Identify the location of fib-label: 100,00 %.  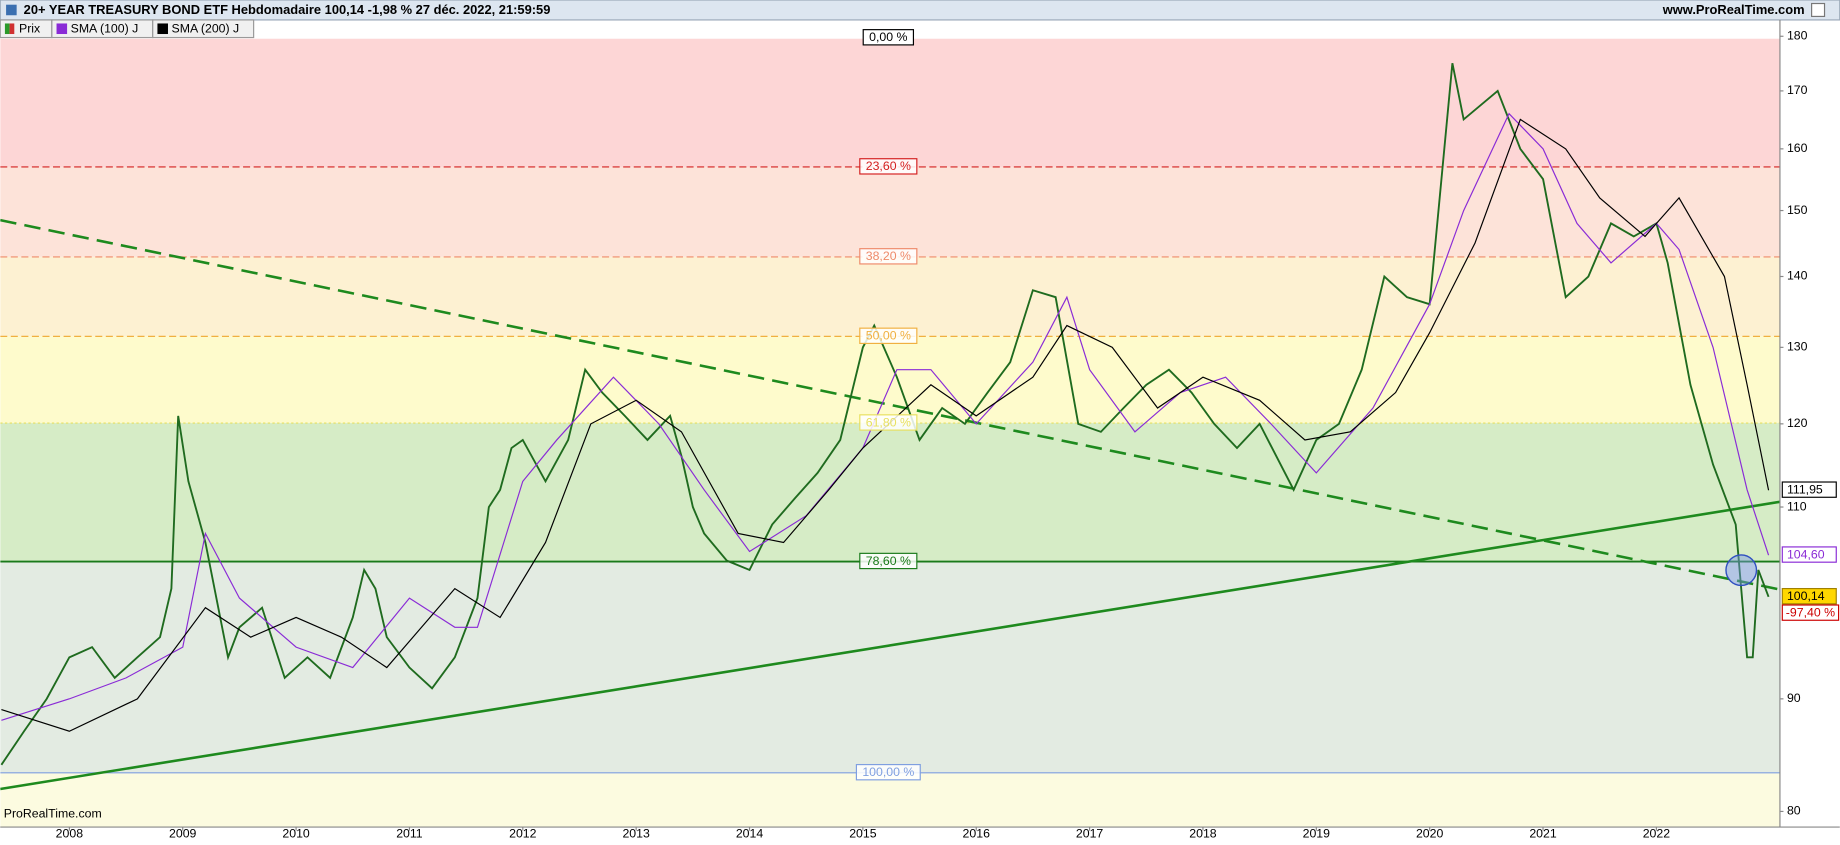
(888, 772).